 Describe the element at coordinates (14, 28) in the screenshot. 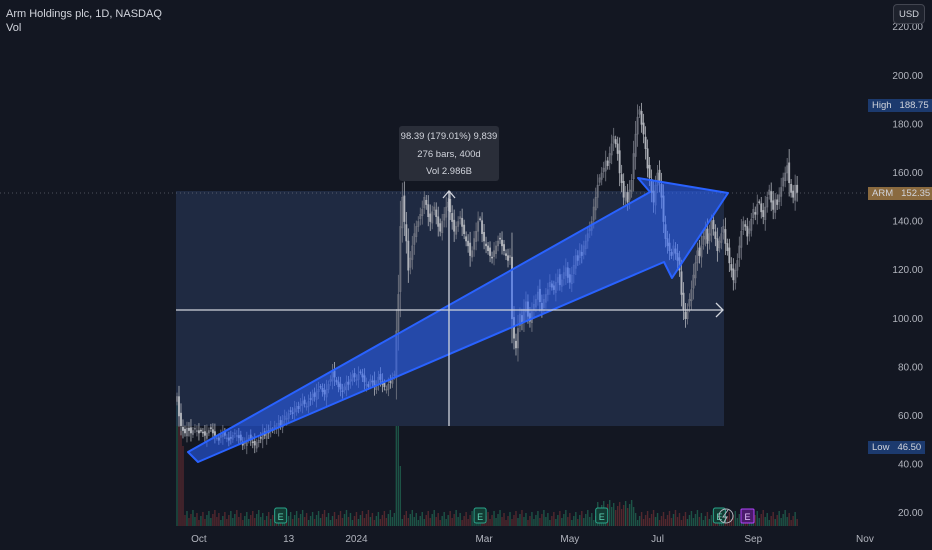

I see `volume-label: Vol` at that location.